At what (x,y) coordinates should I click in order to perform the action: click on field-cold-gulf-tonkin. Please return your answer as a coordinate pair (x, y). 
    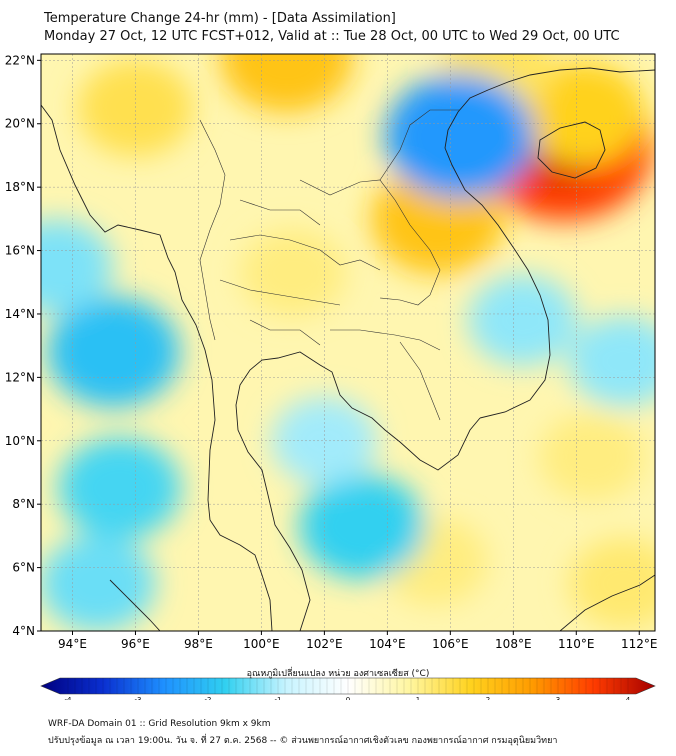
    Looking at the image, I should click on (460, 136).